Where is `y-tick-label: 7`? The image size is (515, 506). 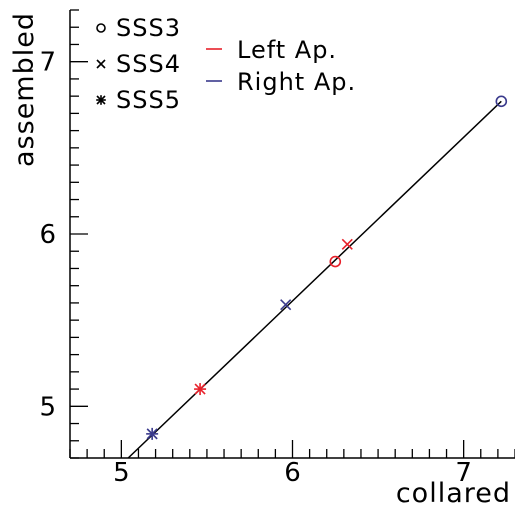 y-tick-label: 7 is located at coordinates (47, 63).